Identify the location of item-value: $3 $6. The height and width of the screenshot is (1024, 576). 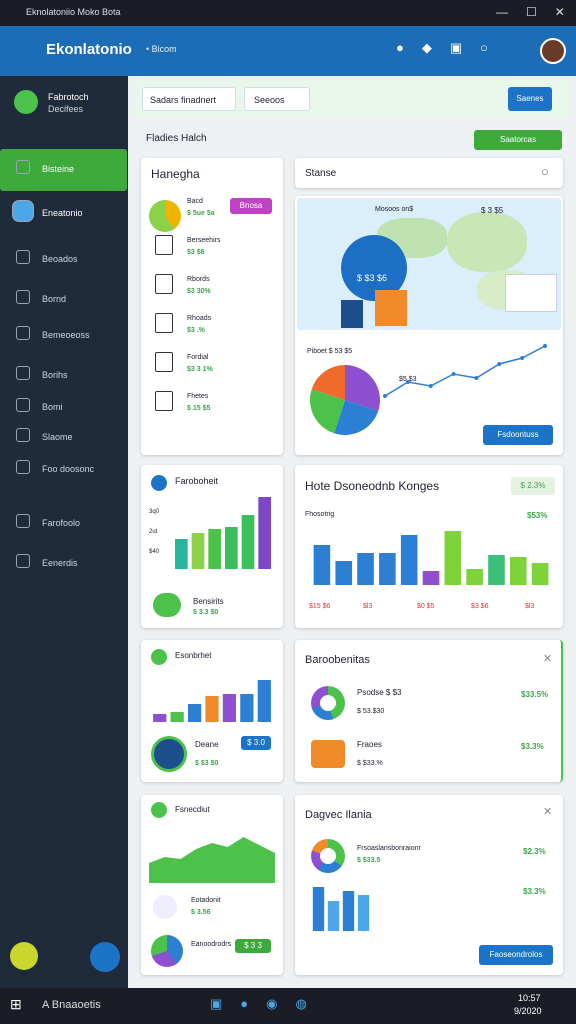
(196, 252).